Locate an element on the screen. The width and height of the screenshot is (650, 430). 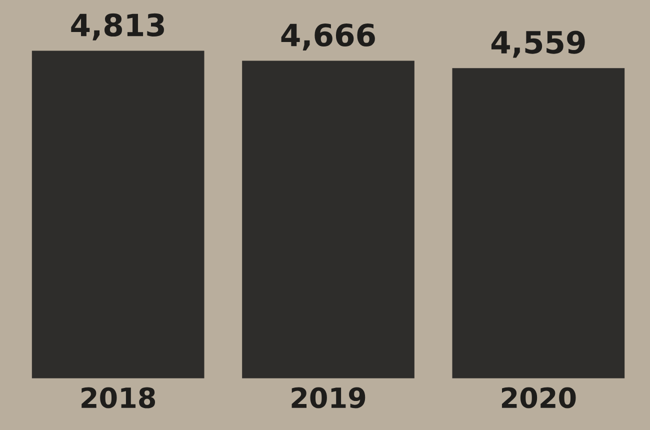
x-tick-label: 2018 is located at coordinates (119, 397).